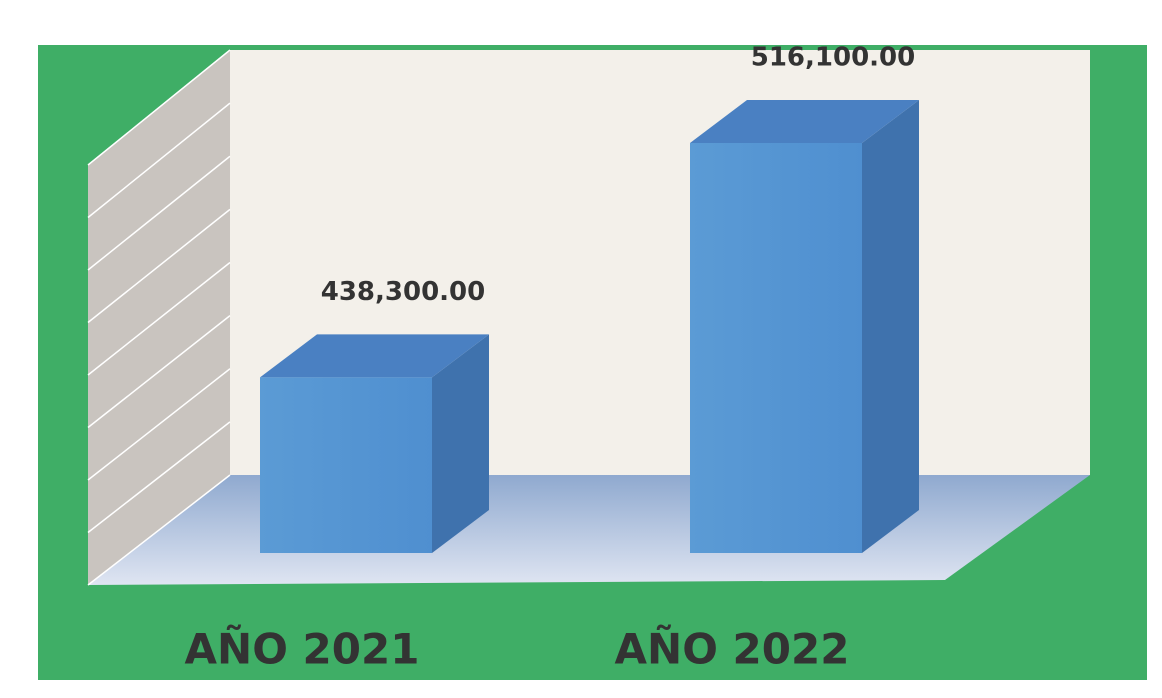 The width and height of the screenshot is (1162, 698). What do you see at coordinates (302, 649) in the screenshot?
I see `x-tick-label: AÑO 2021` at bounding box center [302, 649].